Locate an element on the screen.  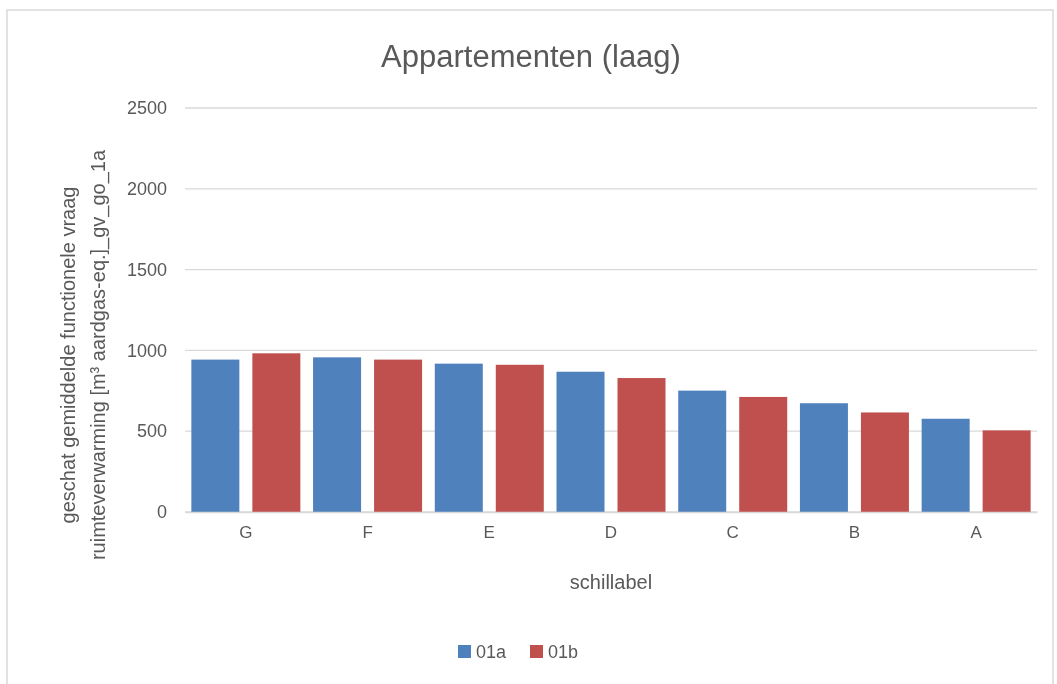
y-tick-label: 1000 is located at coordinates (146, 350).